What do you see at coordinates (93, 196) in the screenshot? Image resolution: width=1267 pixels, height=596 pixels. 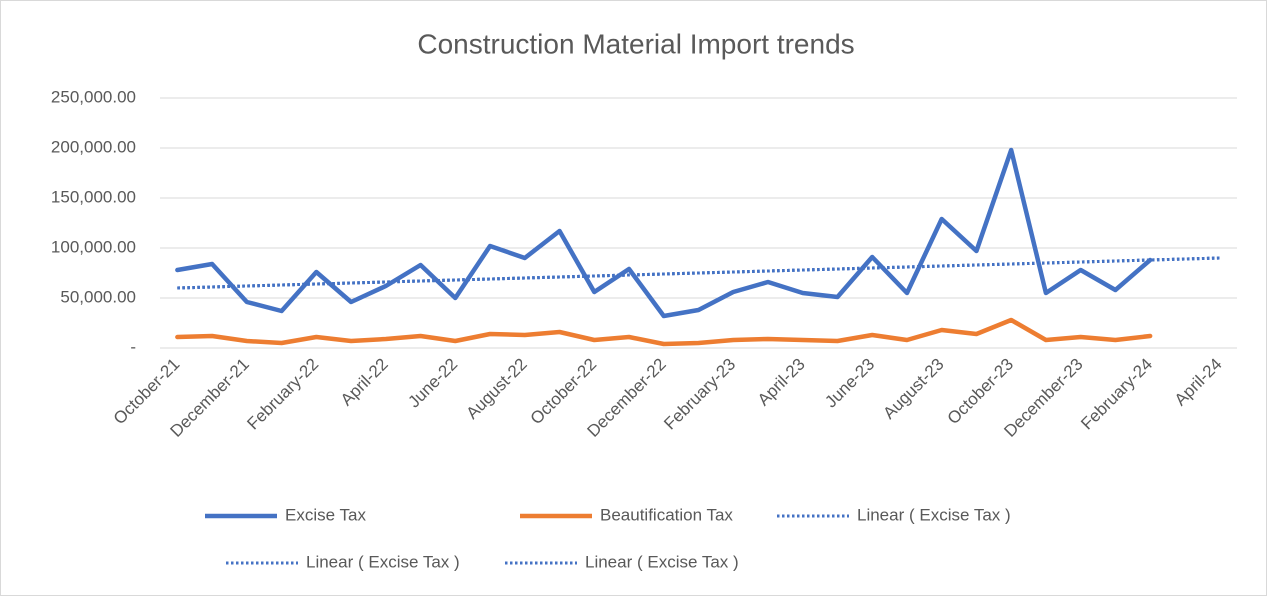 I see `y-tick-label: 150,000.00` at bounding box center [93, 196].